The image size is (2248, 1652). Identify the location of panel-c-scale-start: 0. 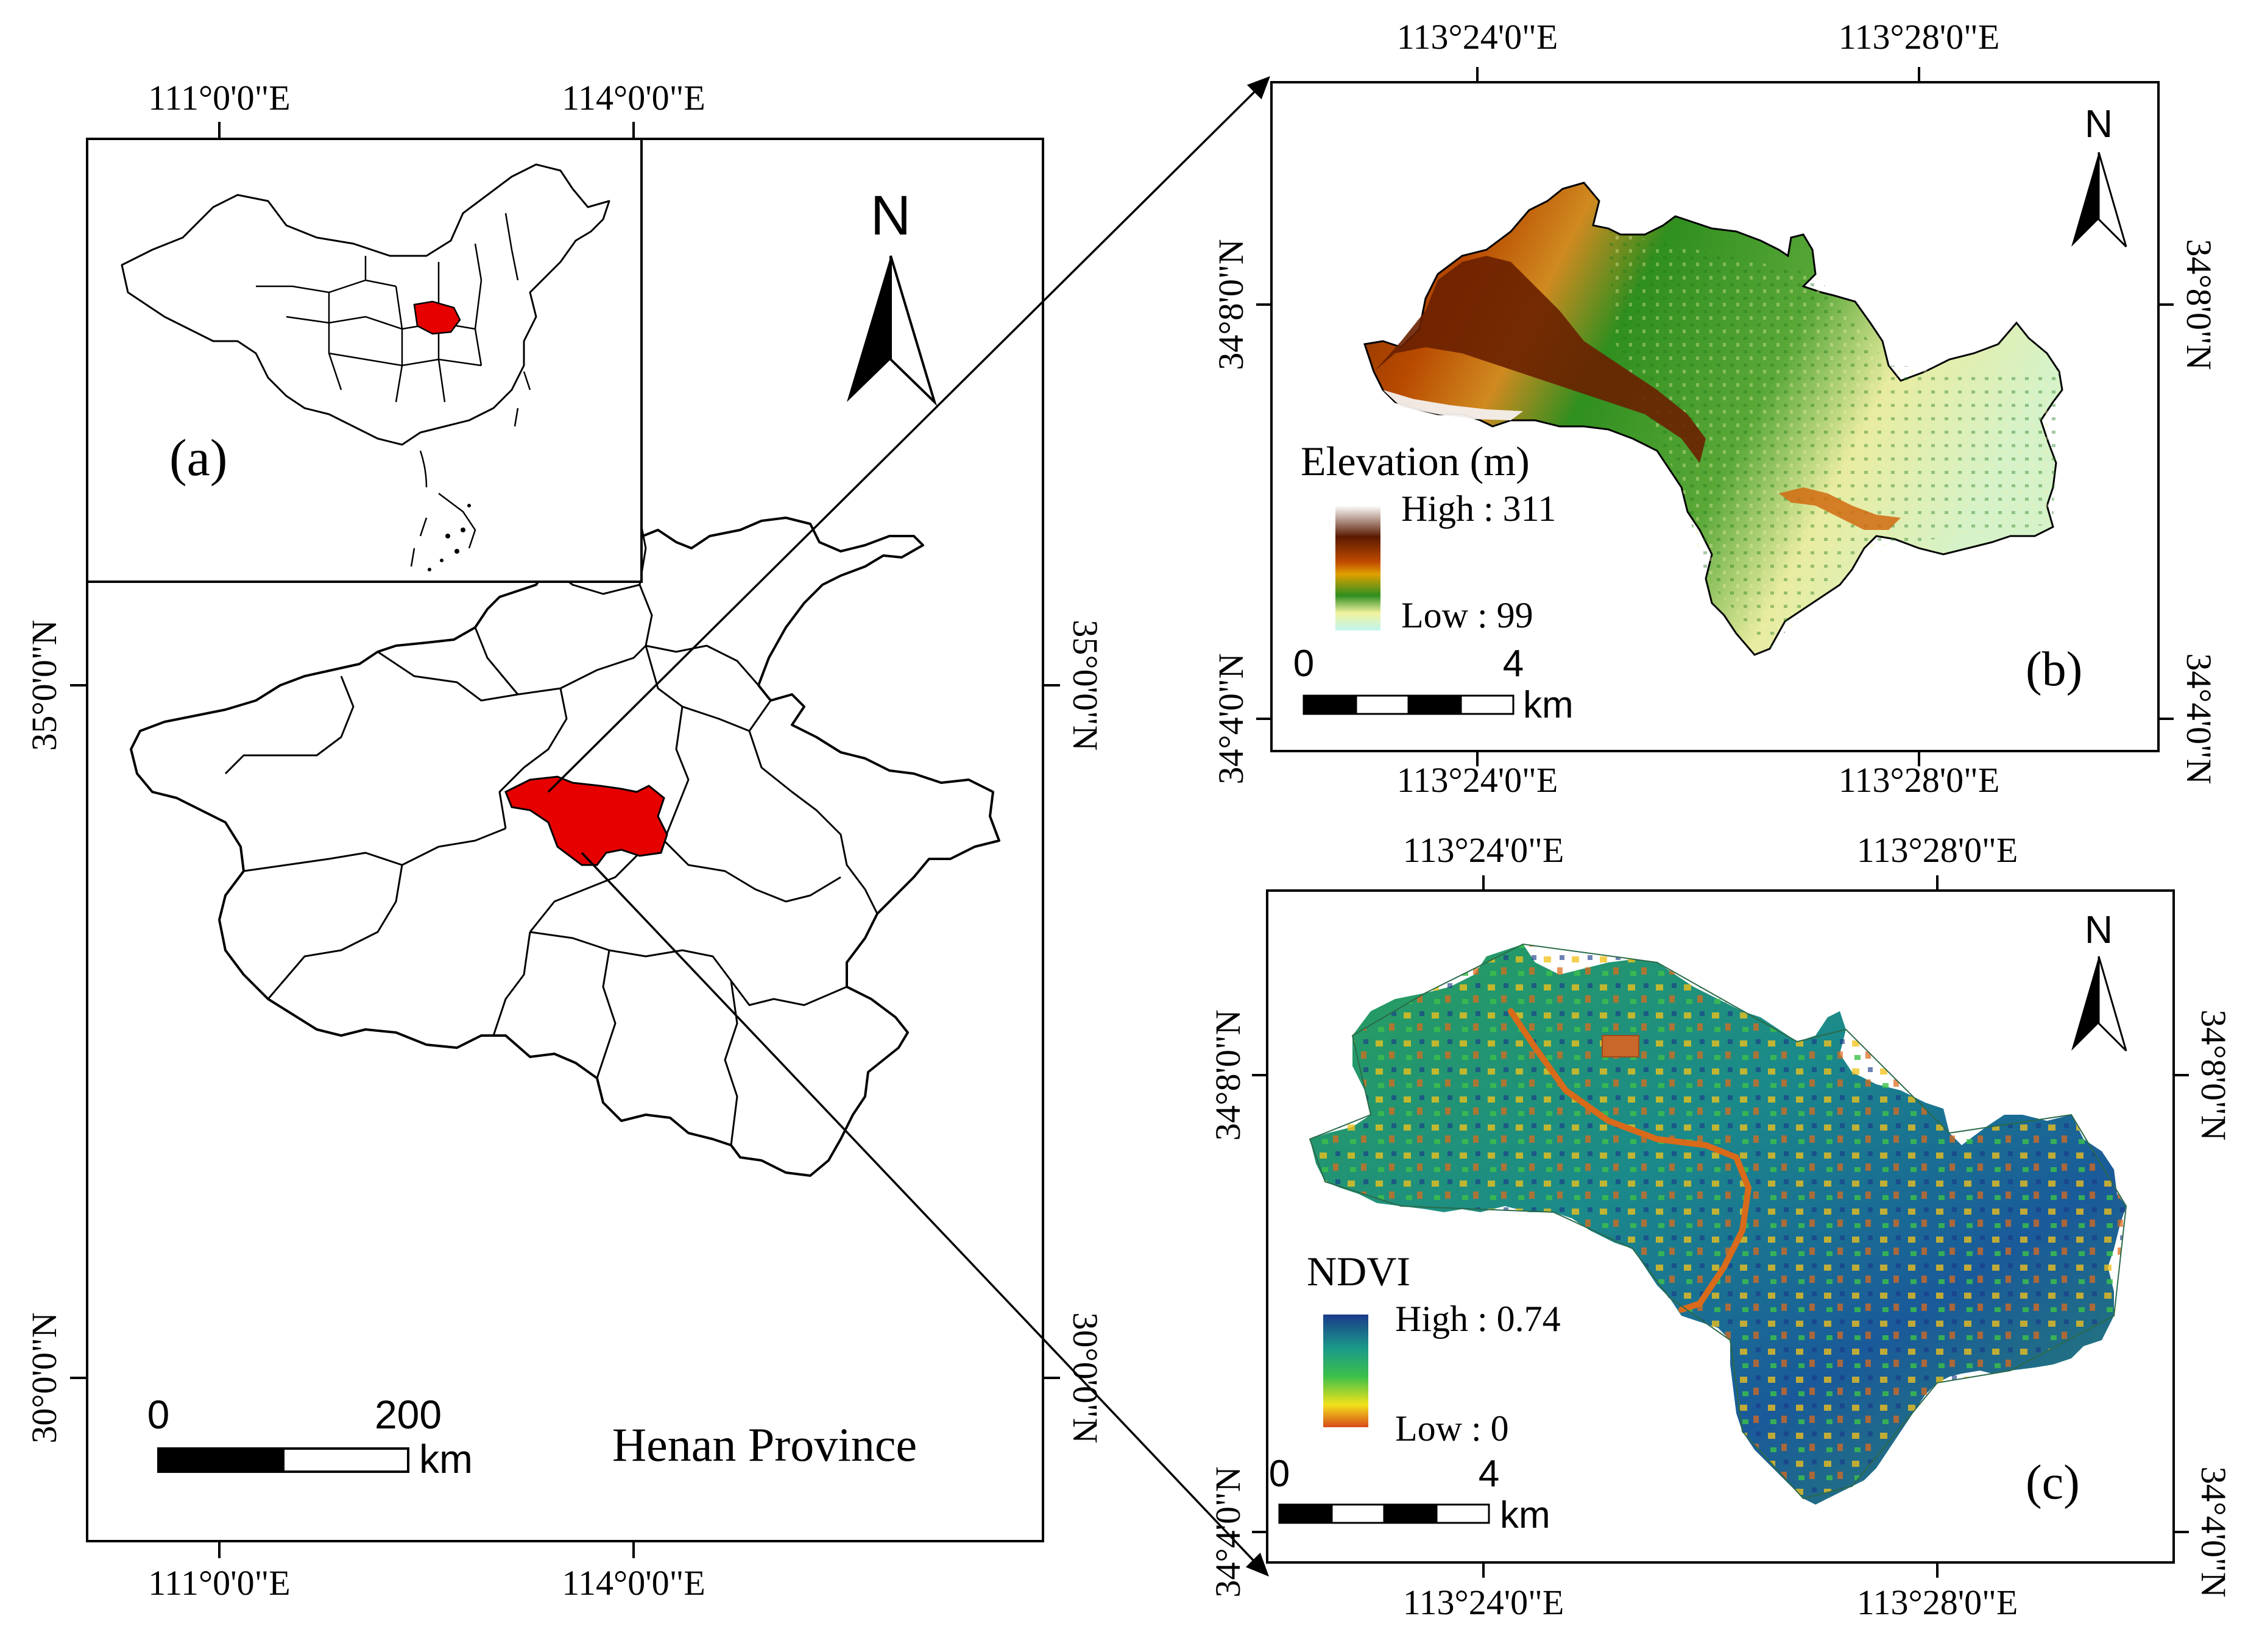
(1279, 1474).